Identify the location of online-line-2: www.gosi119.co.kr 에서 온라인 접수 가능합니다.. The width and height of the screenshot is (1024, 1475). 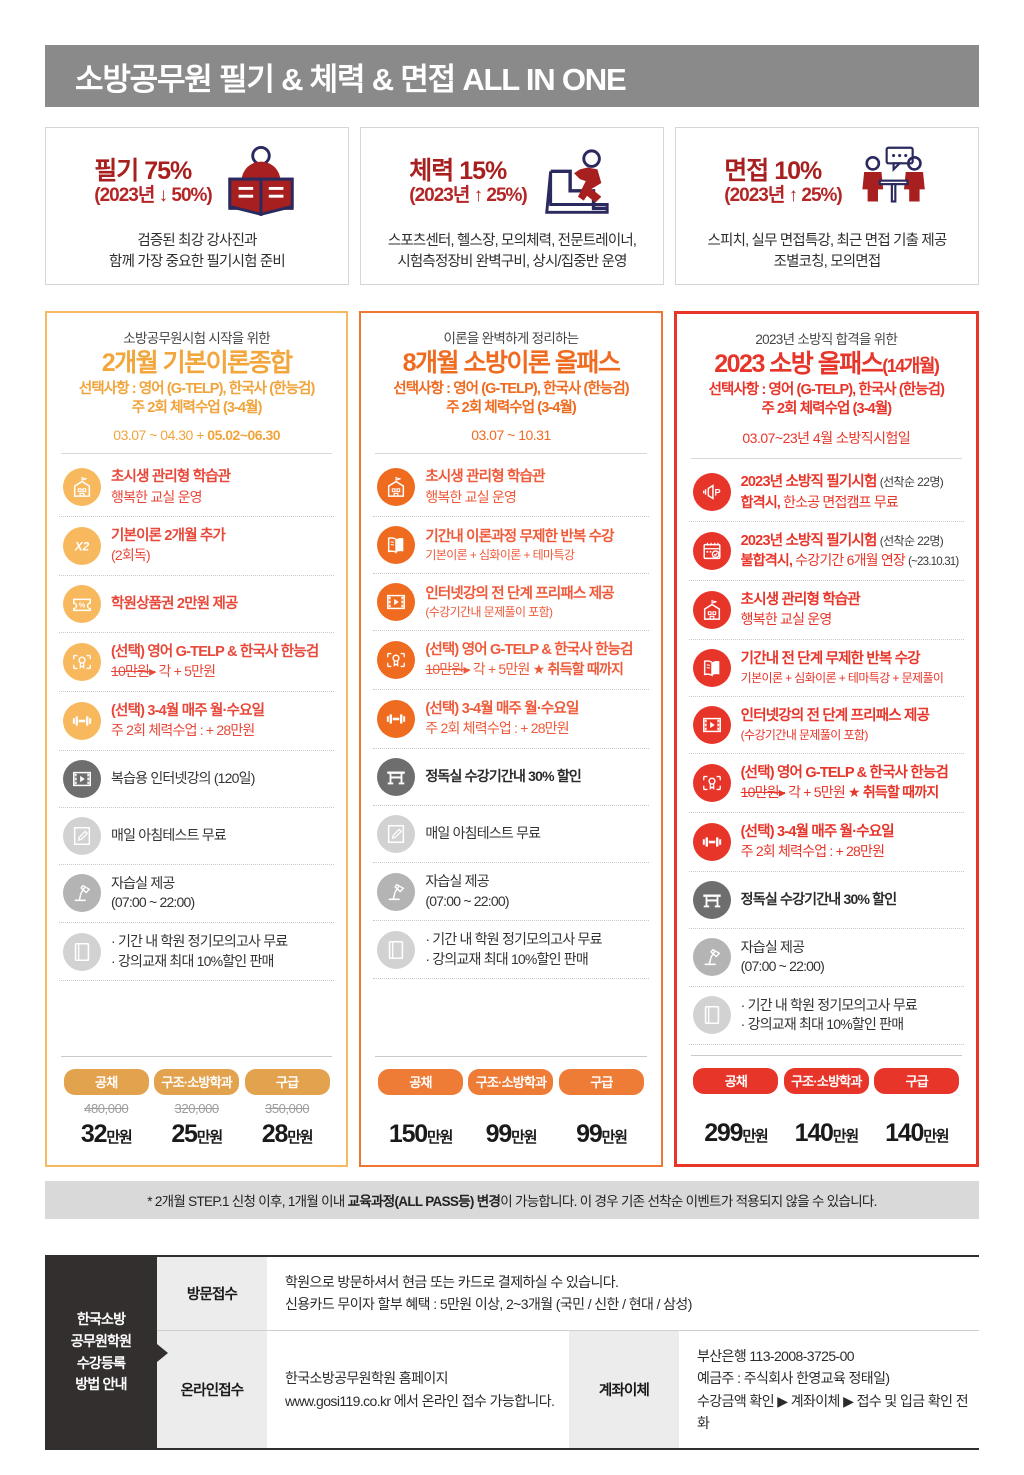
(420, 1400).